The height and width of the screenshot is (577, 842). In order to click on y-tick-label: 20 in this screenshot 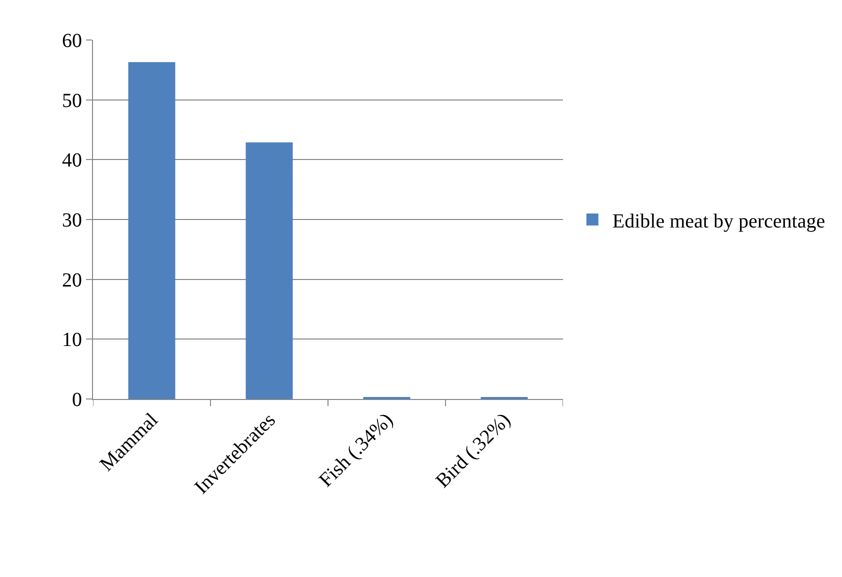, I will do `click(72, 280)`.